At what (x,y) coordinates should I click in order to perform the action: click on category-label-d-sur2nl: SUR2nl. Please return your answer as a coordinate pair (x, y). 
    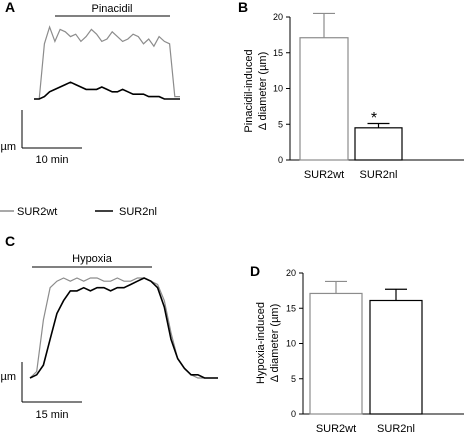
    Looking at the image, I should click on (396, 427).